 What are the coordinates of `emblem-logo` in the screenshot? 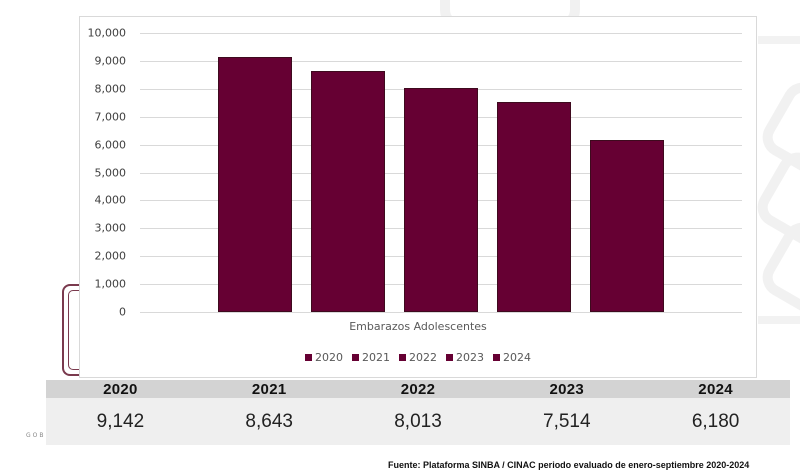 It's located at (73, 330).